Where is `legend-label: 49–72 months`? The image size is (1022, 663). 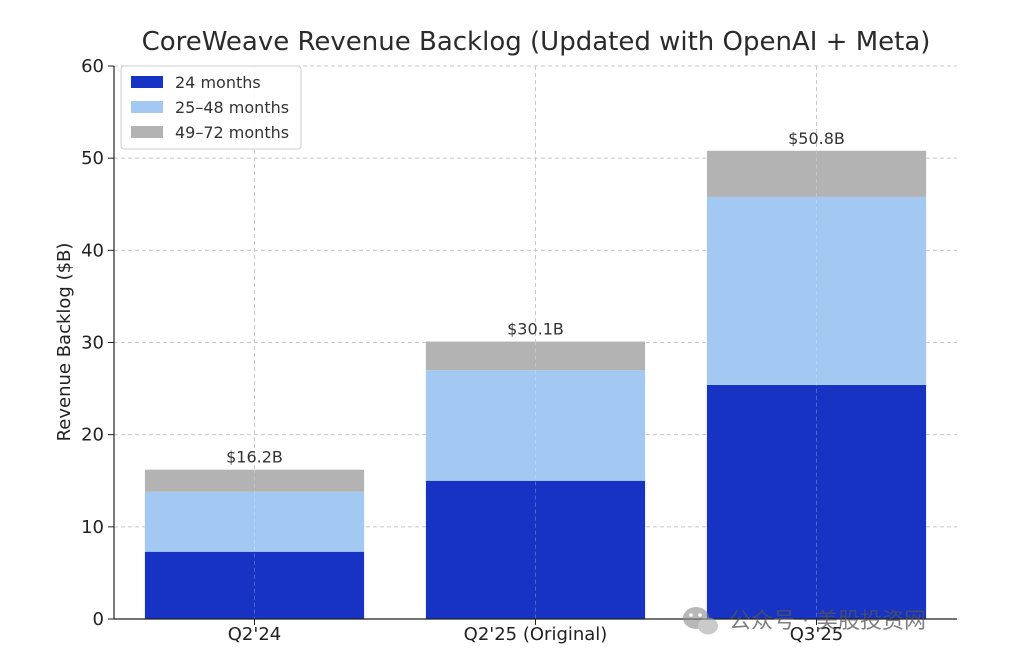
legend-label: 49–72 months is located at coordinates (232, 132).